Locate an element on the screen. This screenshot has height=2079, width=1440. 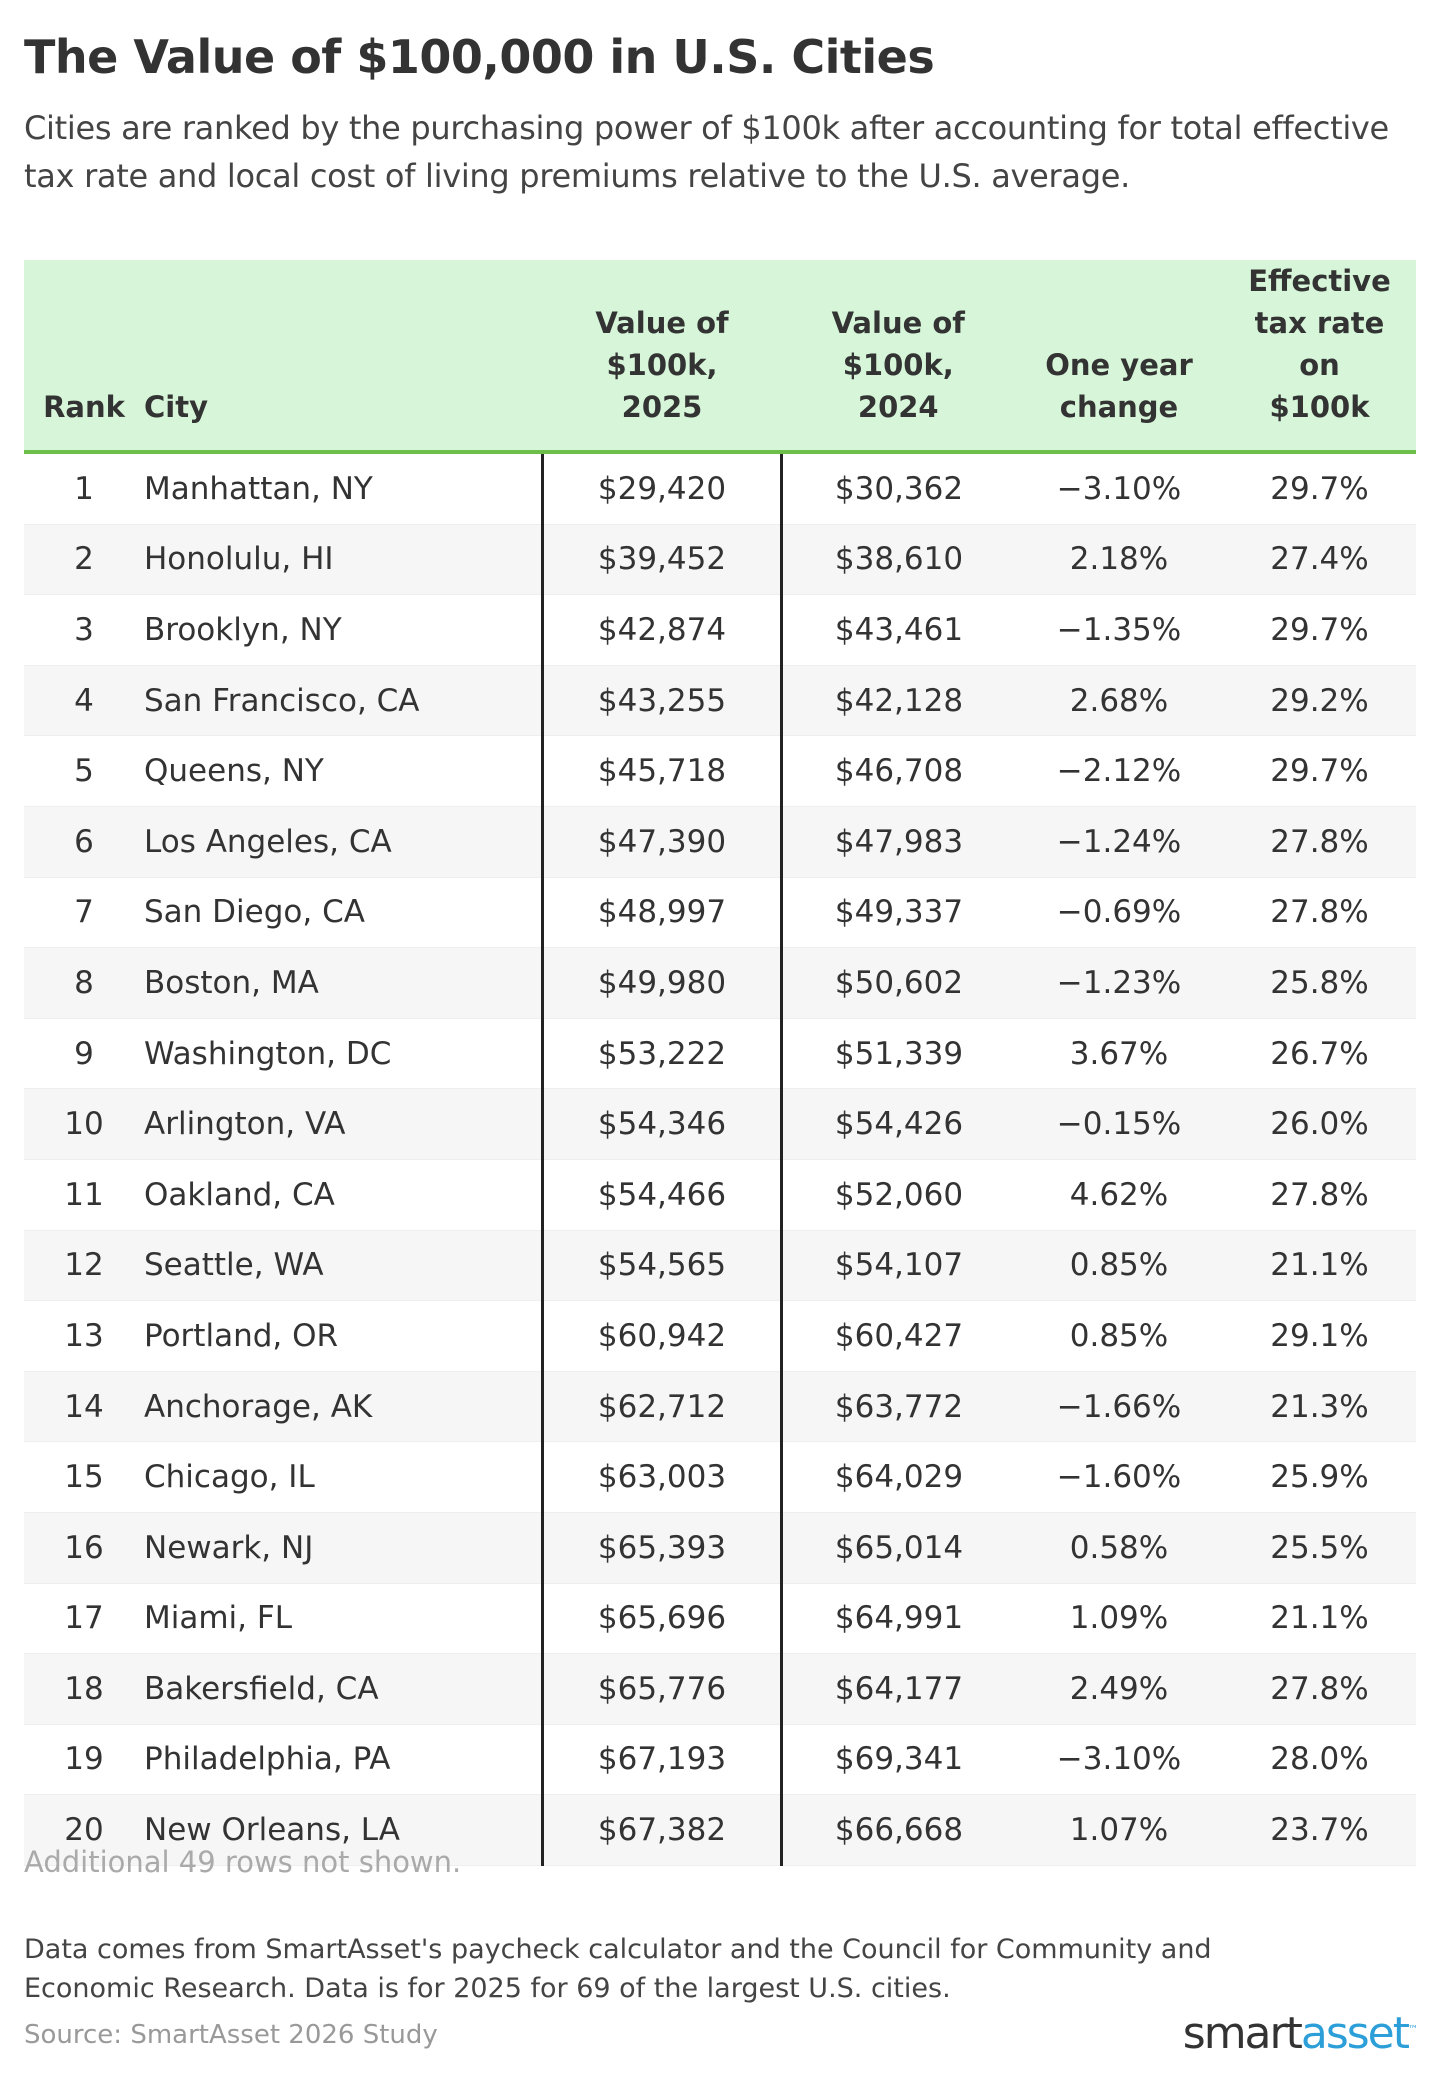
cell-tax-rate: 21.3% is located at coordinates (1319, 1407).